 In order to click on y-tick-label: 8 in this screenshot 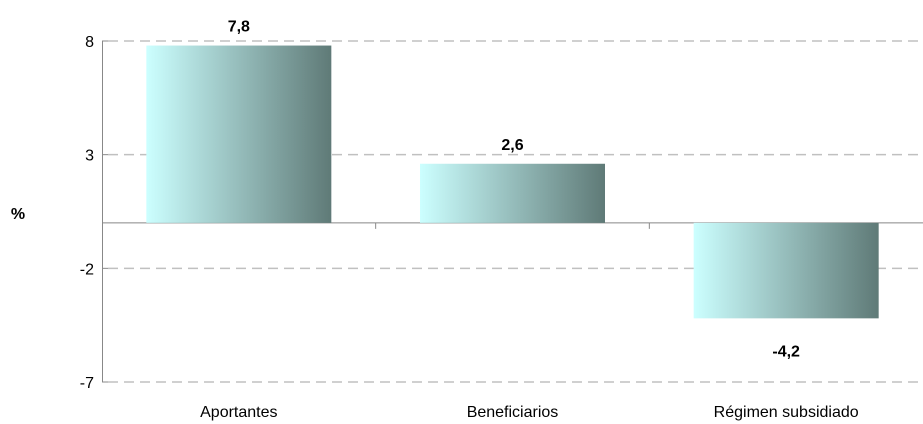, I will do `click(89, 42)`.